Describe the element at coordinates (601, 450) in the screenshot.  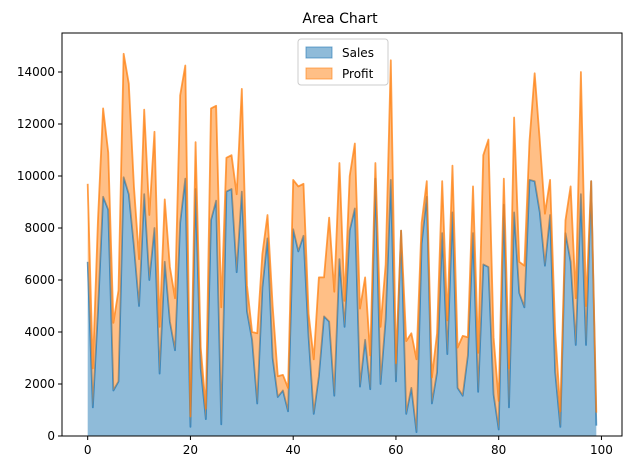
I see `x-tick-label: 100` at that location.